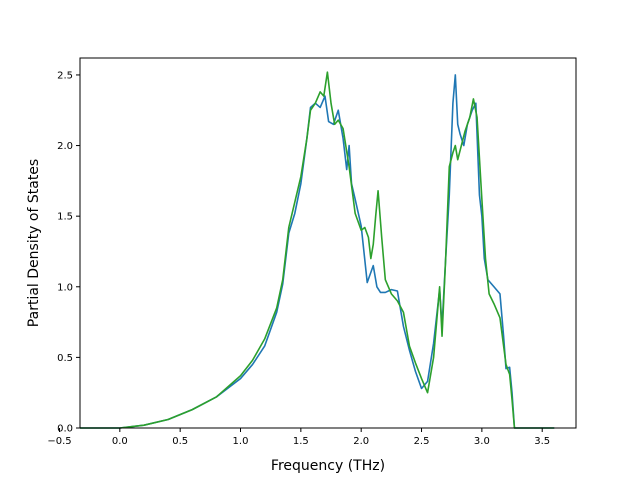 The width and height of the screenshot is (640, 480). What do you see at coordinates (68, 252) in the screenshot?
I see `y-axis-ticks: 0.0 0.5 1.0 1.5 2.0 2.5` at bounding box center [68, 252].